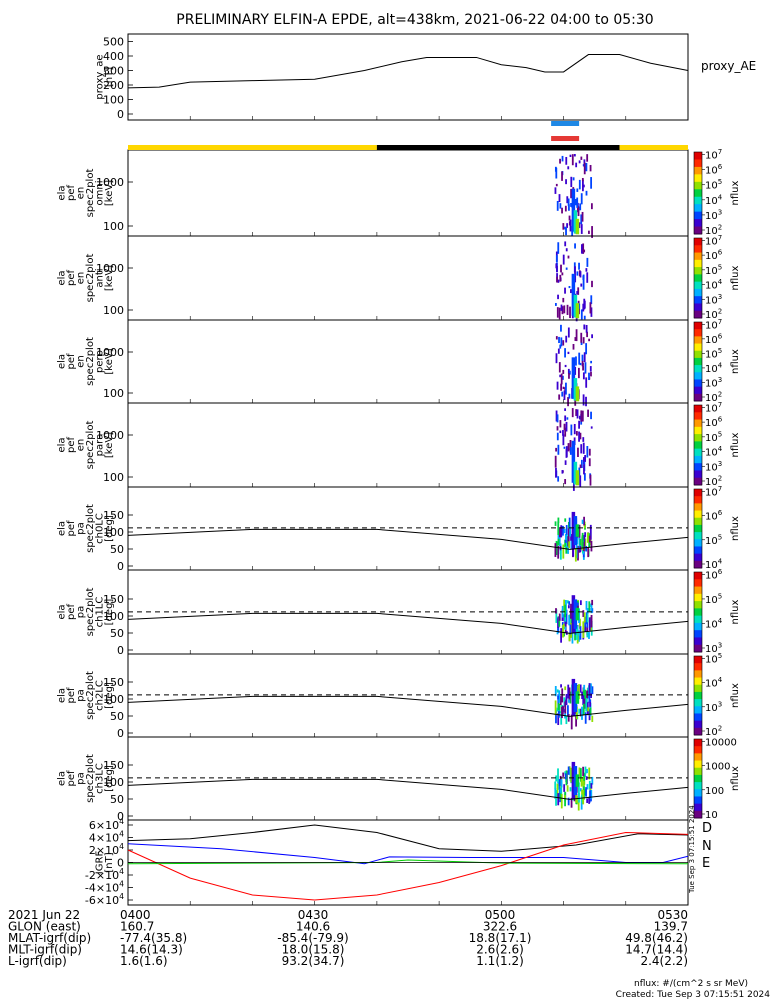 This screenshot has width=775, height=1000. What do you see at coordinates (408, 71) in the screenshot?
I see `proxy-ae-line` at bounding box center [408, 71].